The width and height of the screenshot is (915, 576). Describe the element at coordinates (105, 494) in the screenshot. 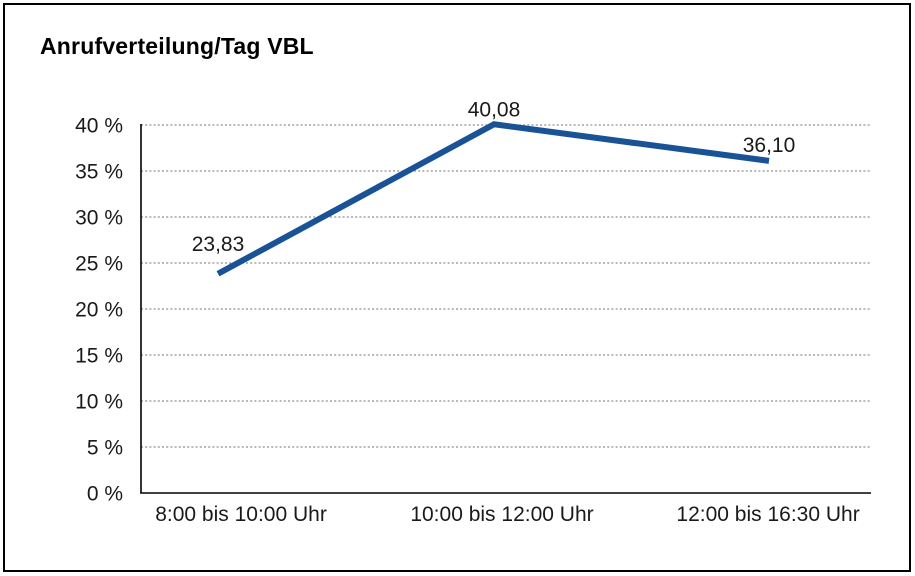

I see `y-tick-label: 0 %` at that location.